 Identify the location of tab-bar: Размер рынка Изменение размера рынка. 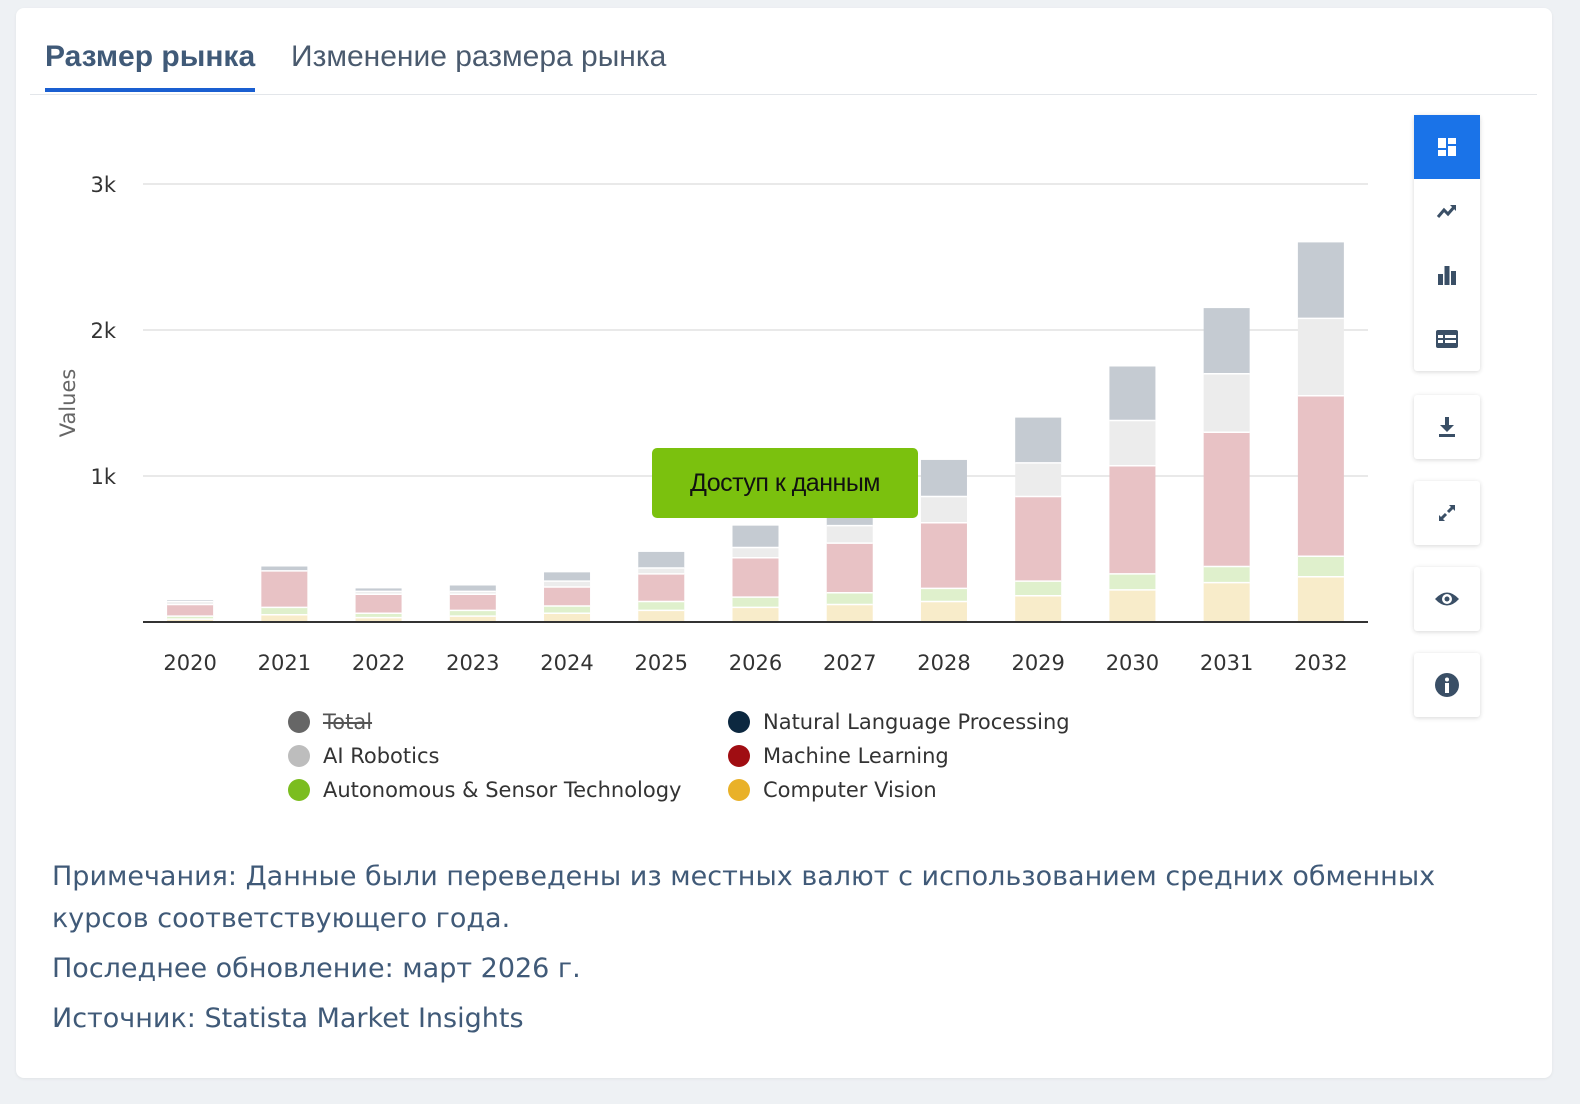
(783, 51).